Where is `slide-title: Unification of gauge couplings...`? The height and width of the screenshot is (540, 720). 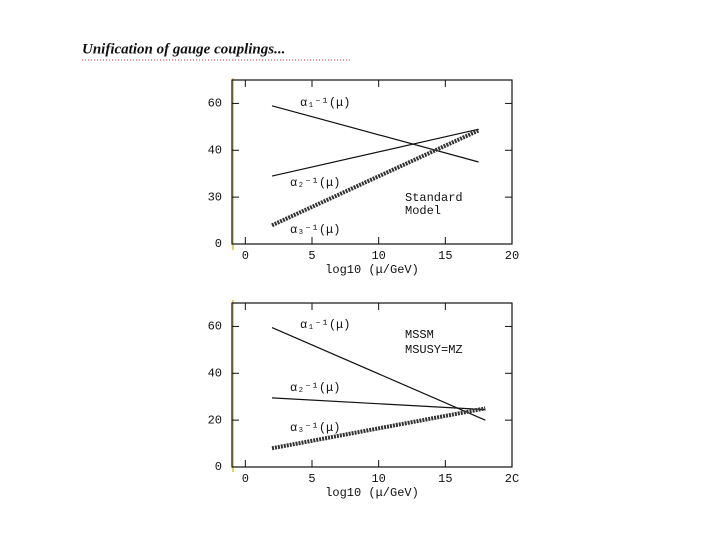
slide-title: Unification of gauge couplings... is located at coordinates (183, 49).